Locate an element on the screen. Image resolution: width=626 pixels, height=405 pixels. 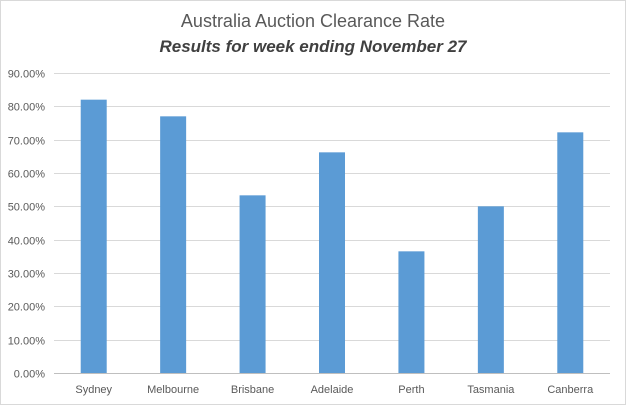
chart-title: Australia Auction Clearance Rate is located at coordinates (313, 21).